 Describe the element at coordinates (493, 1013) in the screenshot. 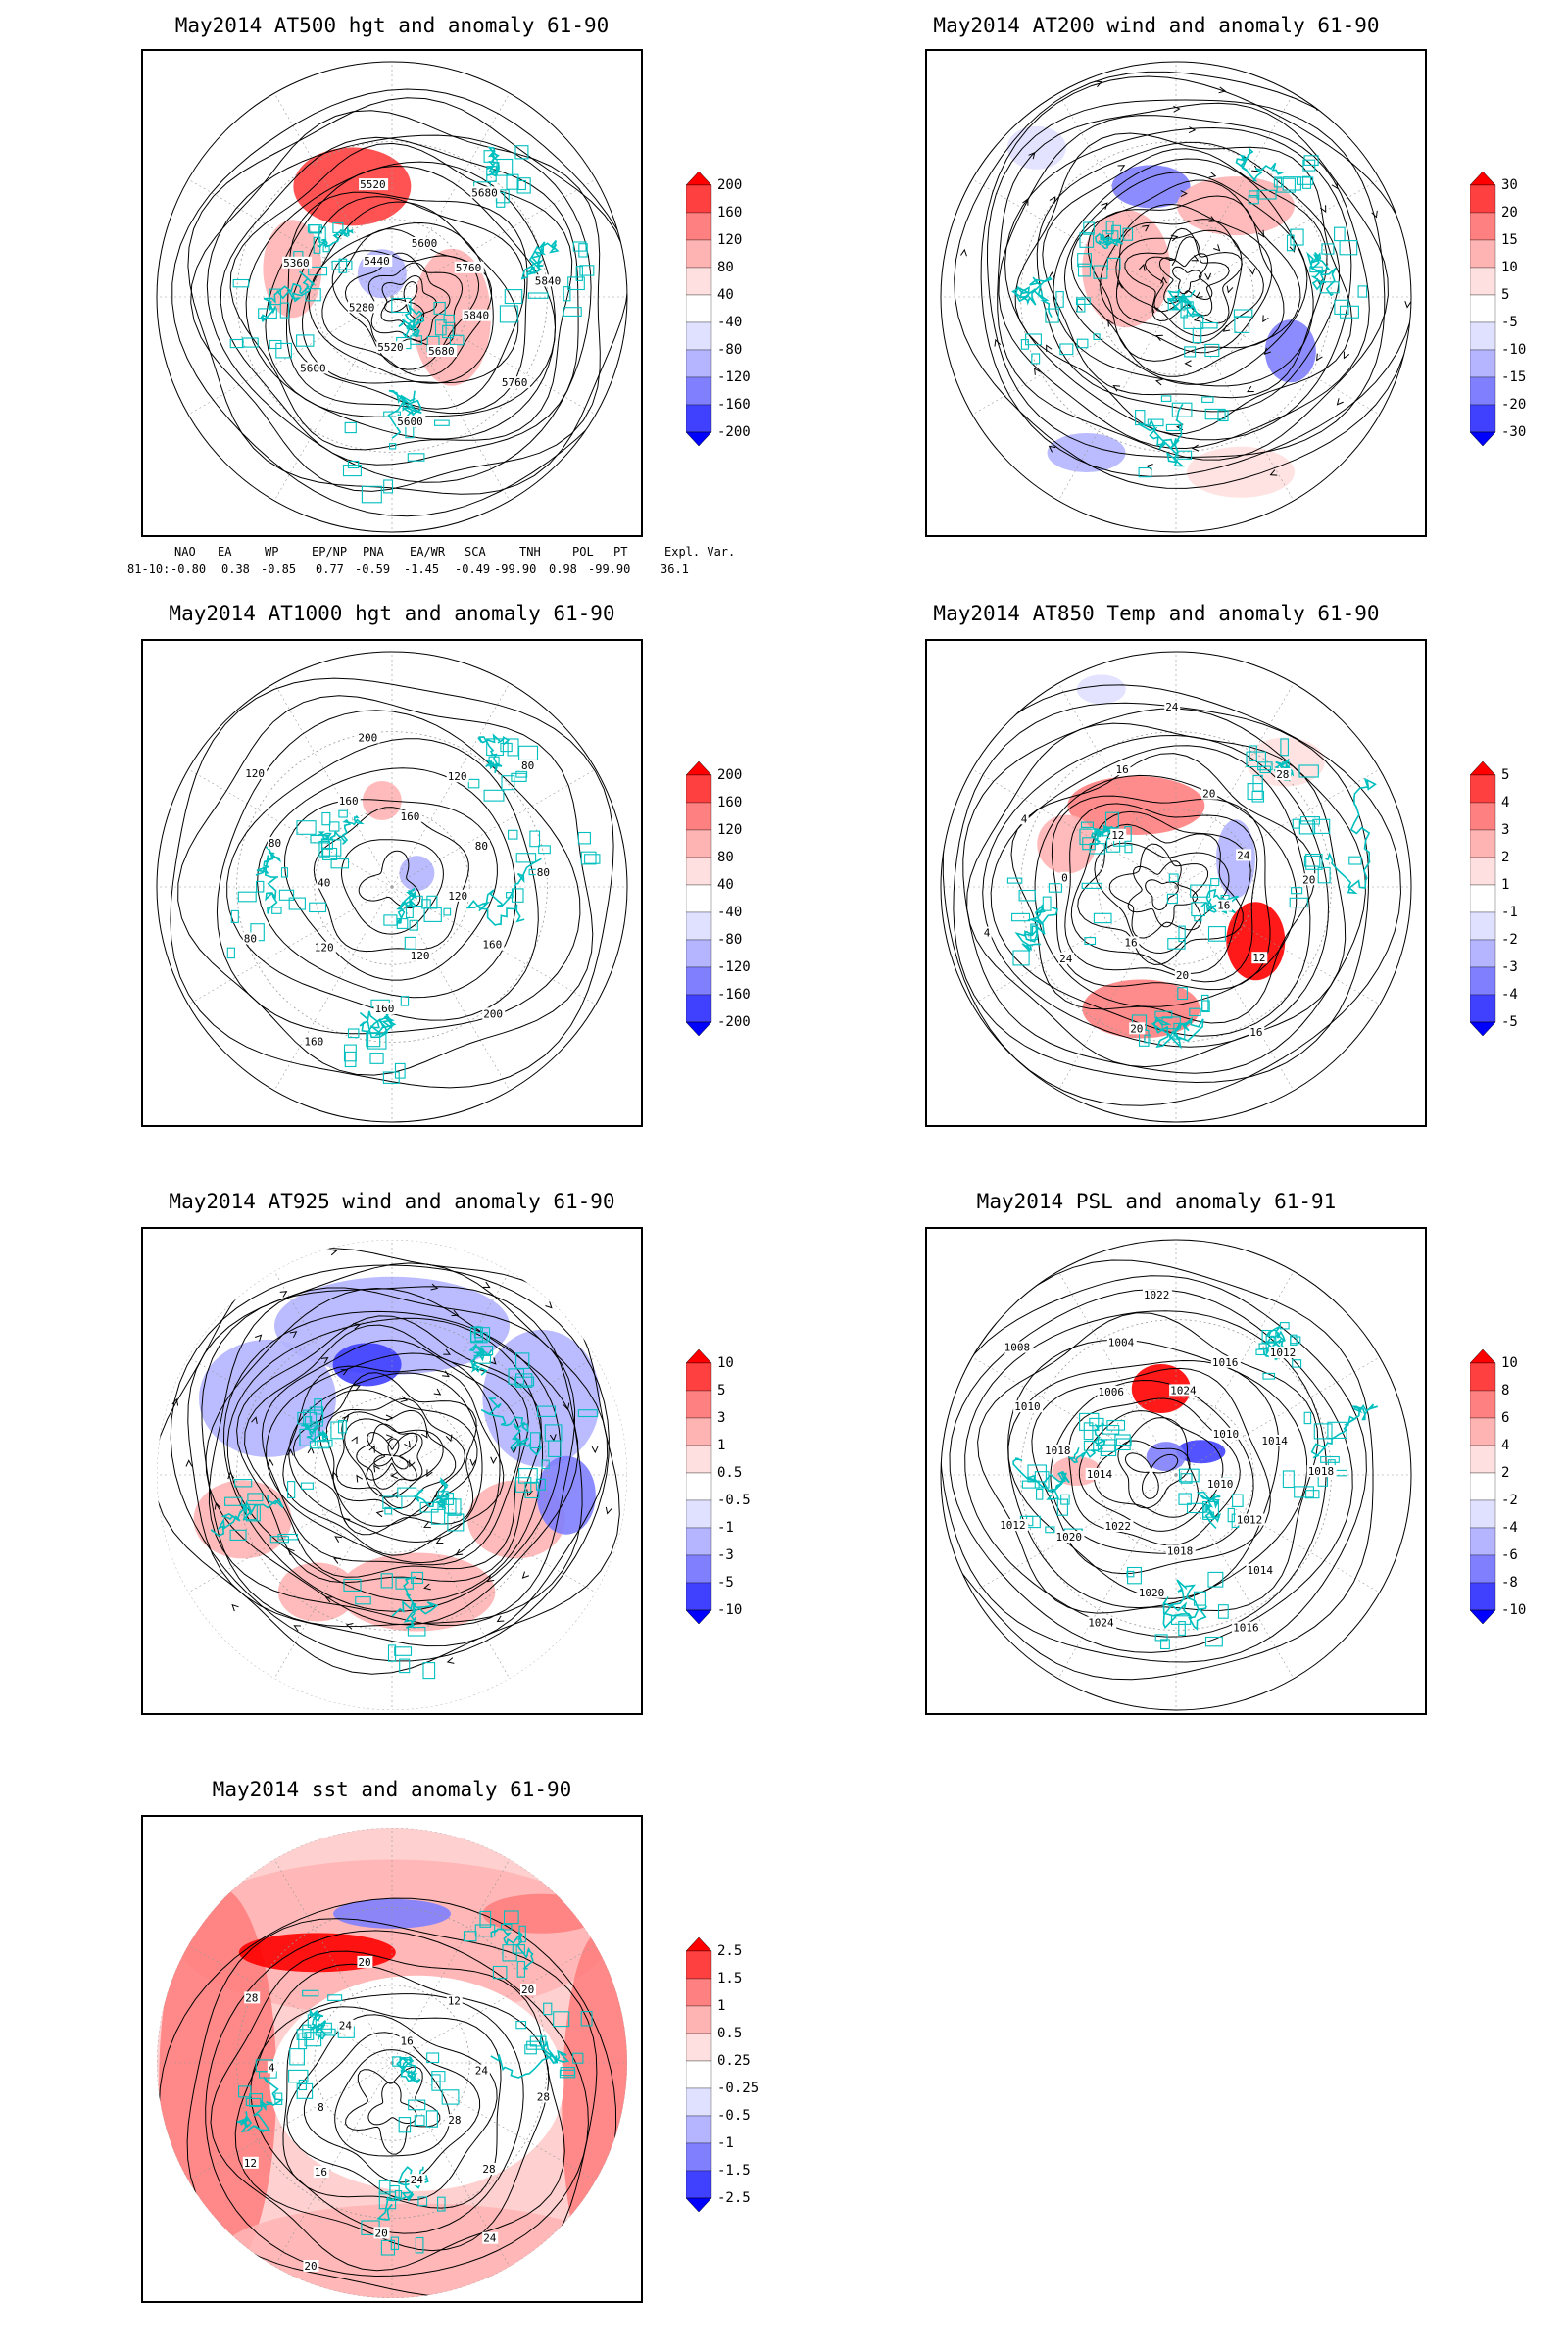

I see `contour-label: 200` at that location.